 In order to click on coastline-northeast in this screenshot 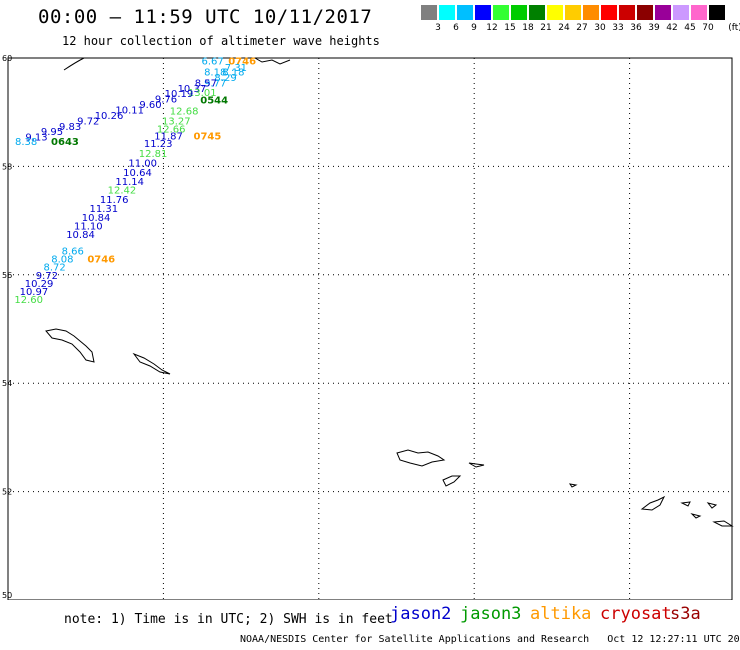, I will do `click(272, 61)`.